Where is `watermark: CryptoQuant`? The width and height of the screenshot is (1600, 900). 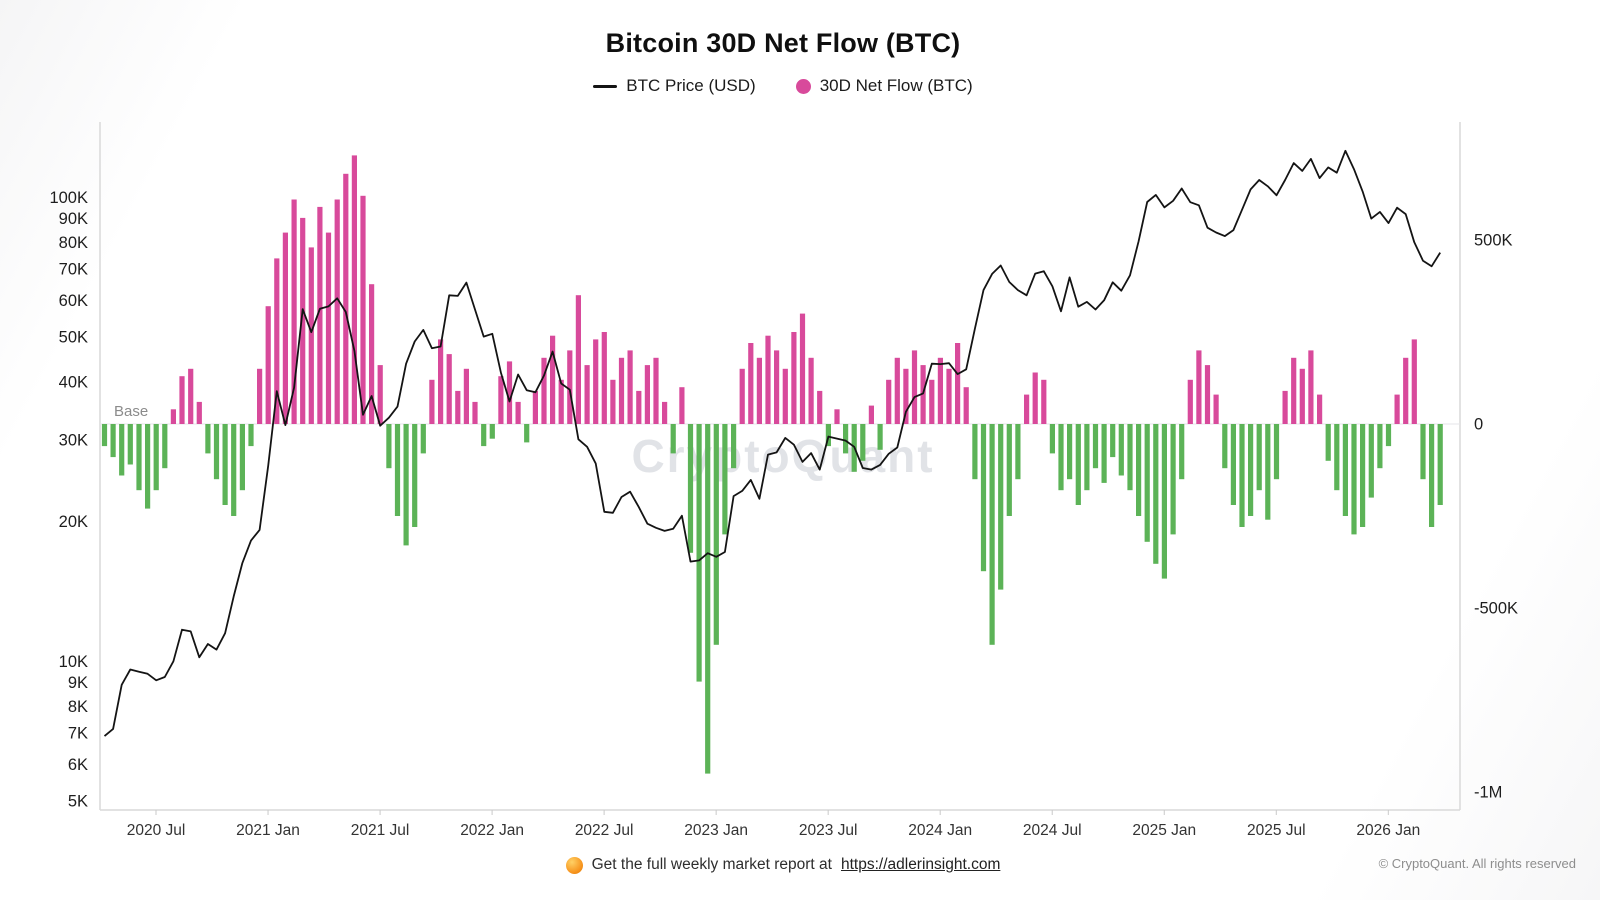 watermark: CryptoQuant is located at coordinates (782, 456).